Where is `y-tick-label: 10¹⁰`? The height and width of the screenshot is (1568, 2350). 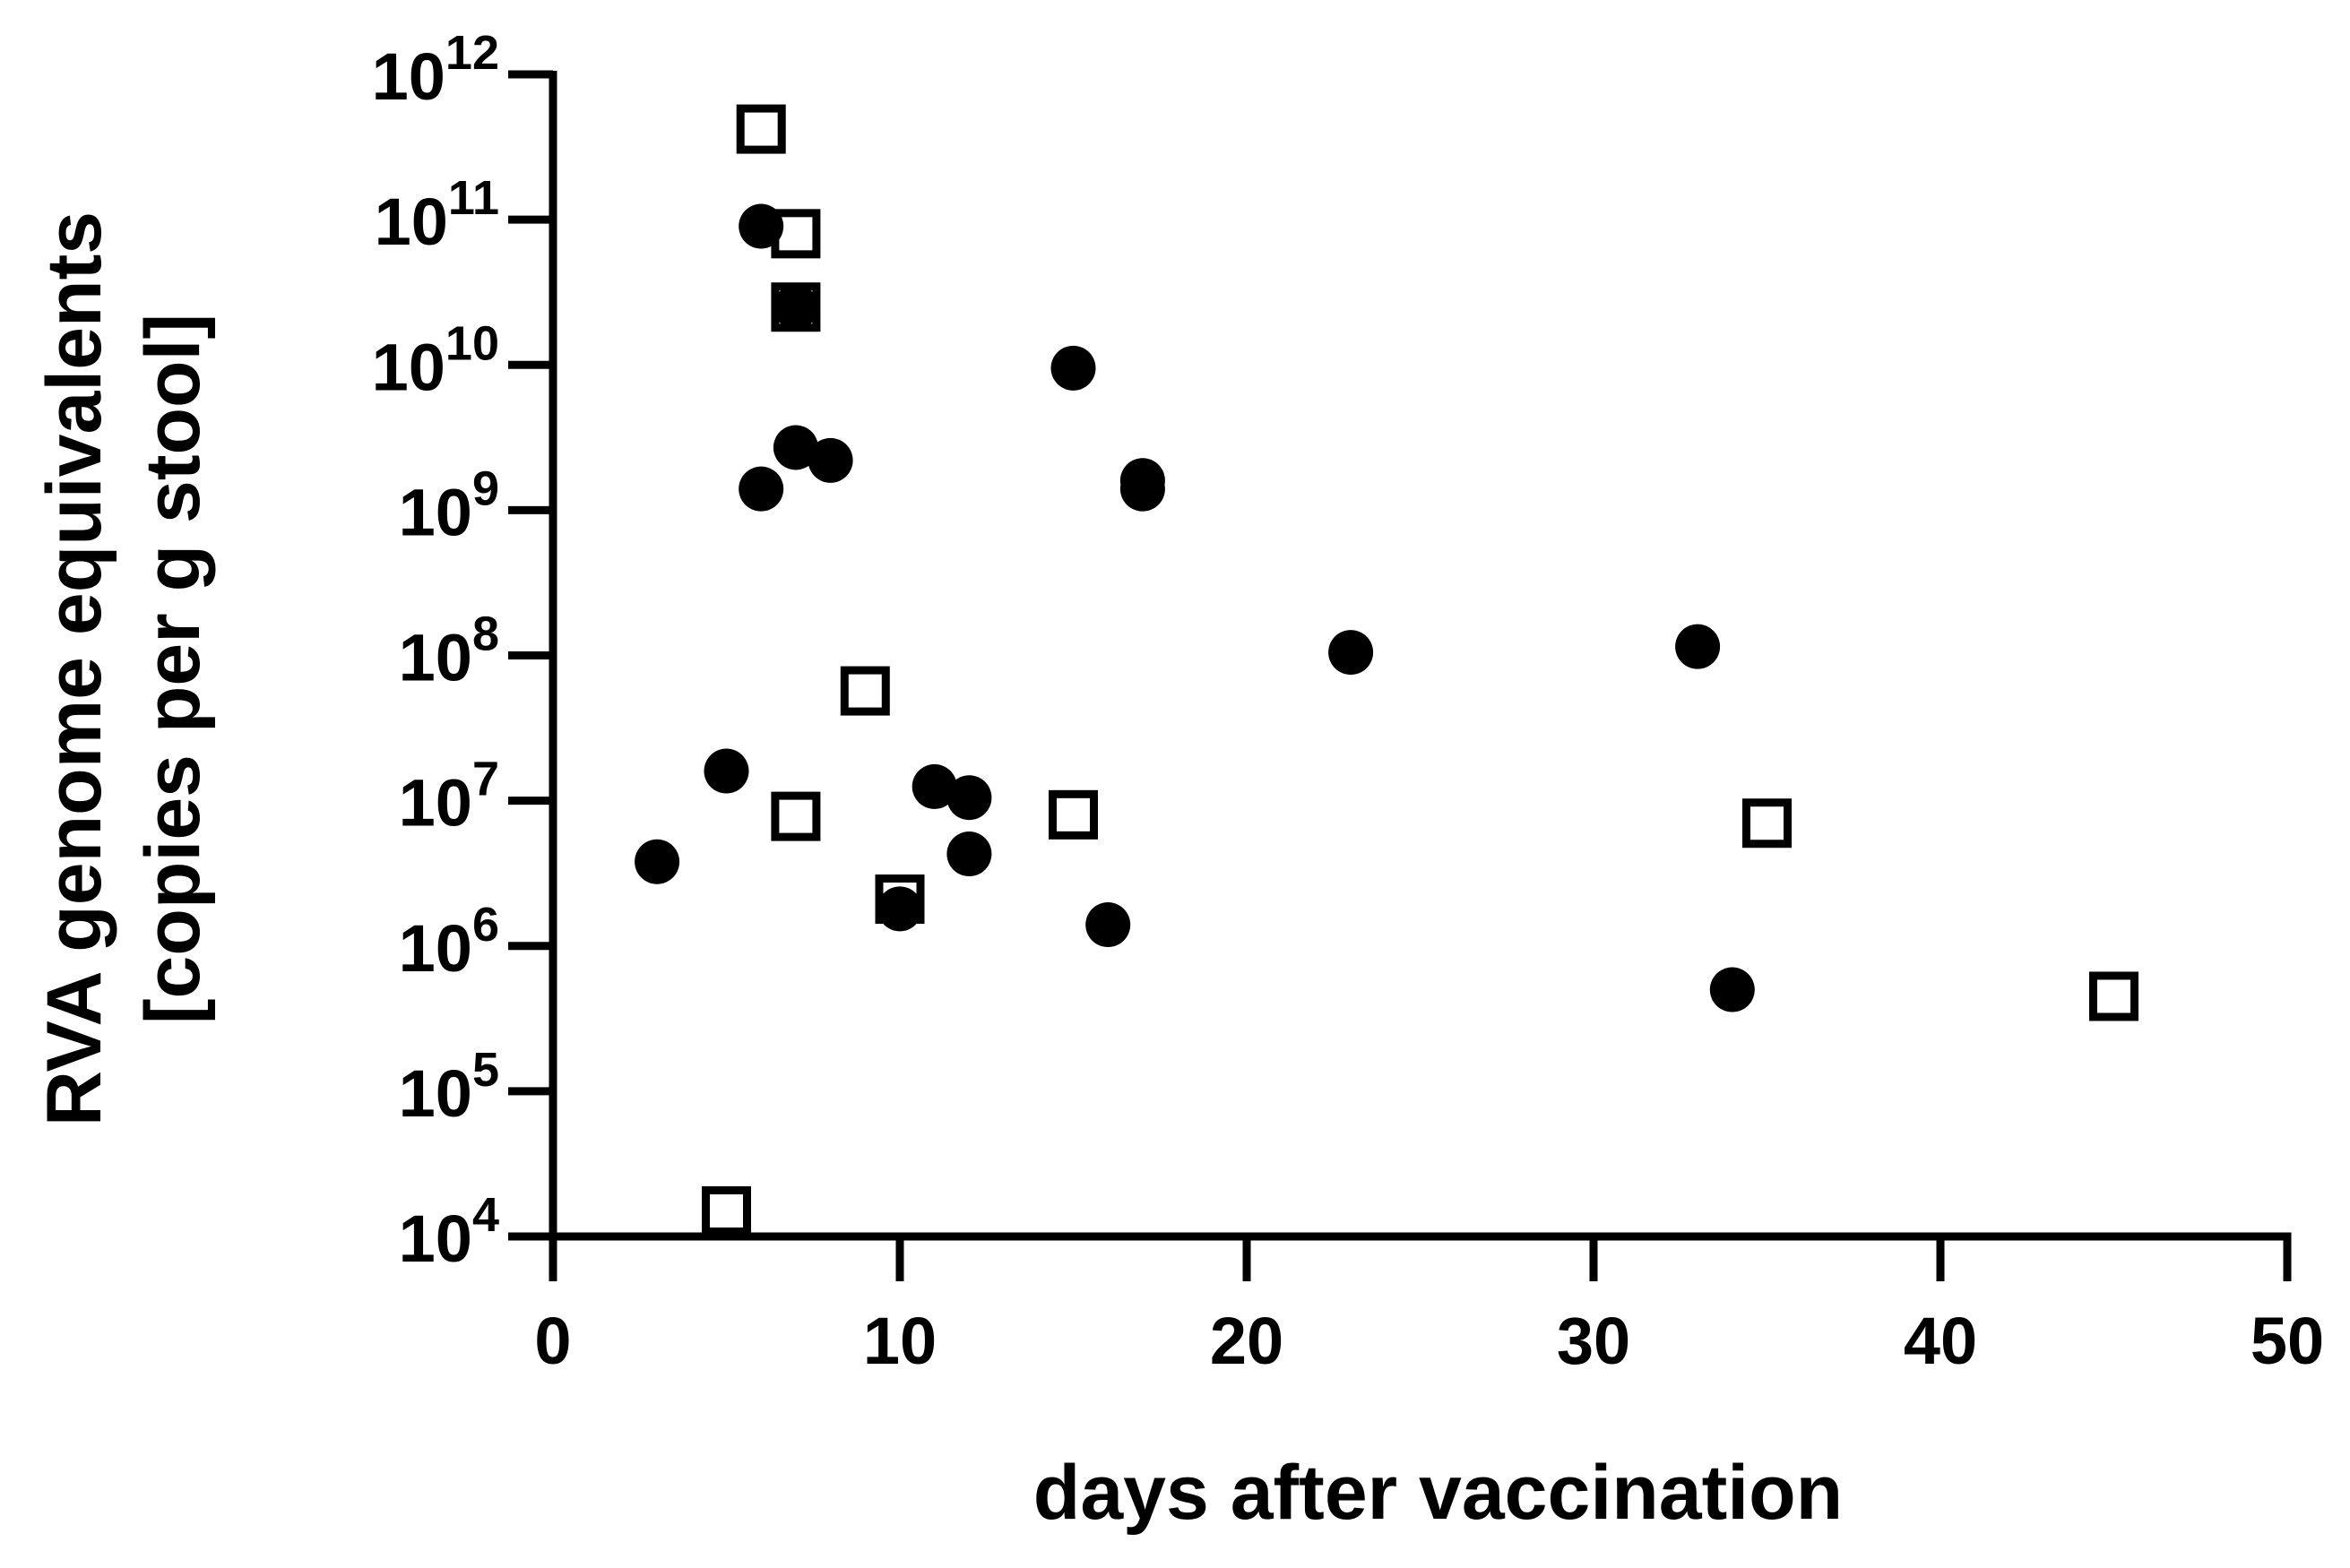 y-tick-label: 10¹⁰ is located at coordinates (435, 360).